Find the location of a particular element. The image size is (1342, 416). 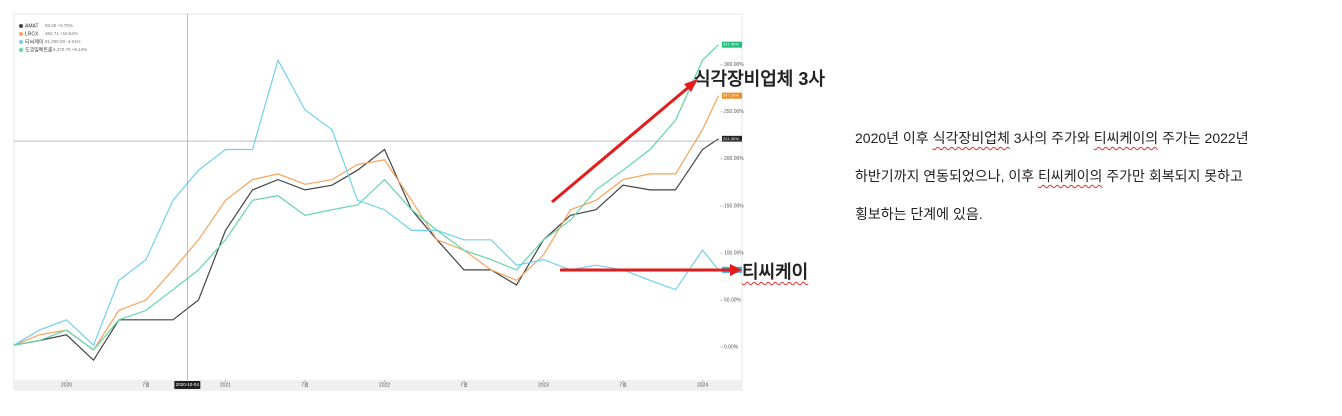

text-run: 하반기까지 연동되었으나, 이후 is located at coordinates (946, 176).